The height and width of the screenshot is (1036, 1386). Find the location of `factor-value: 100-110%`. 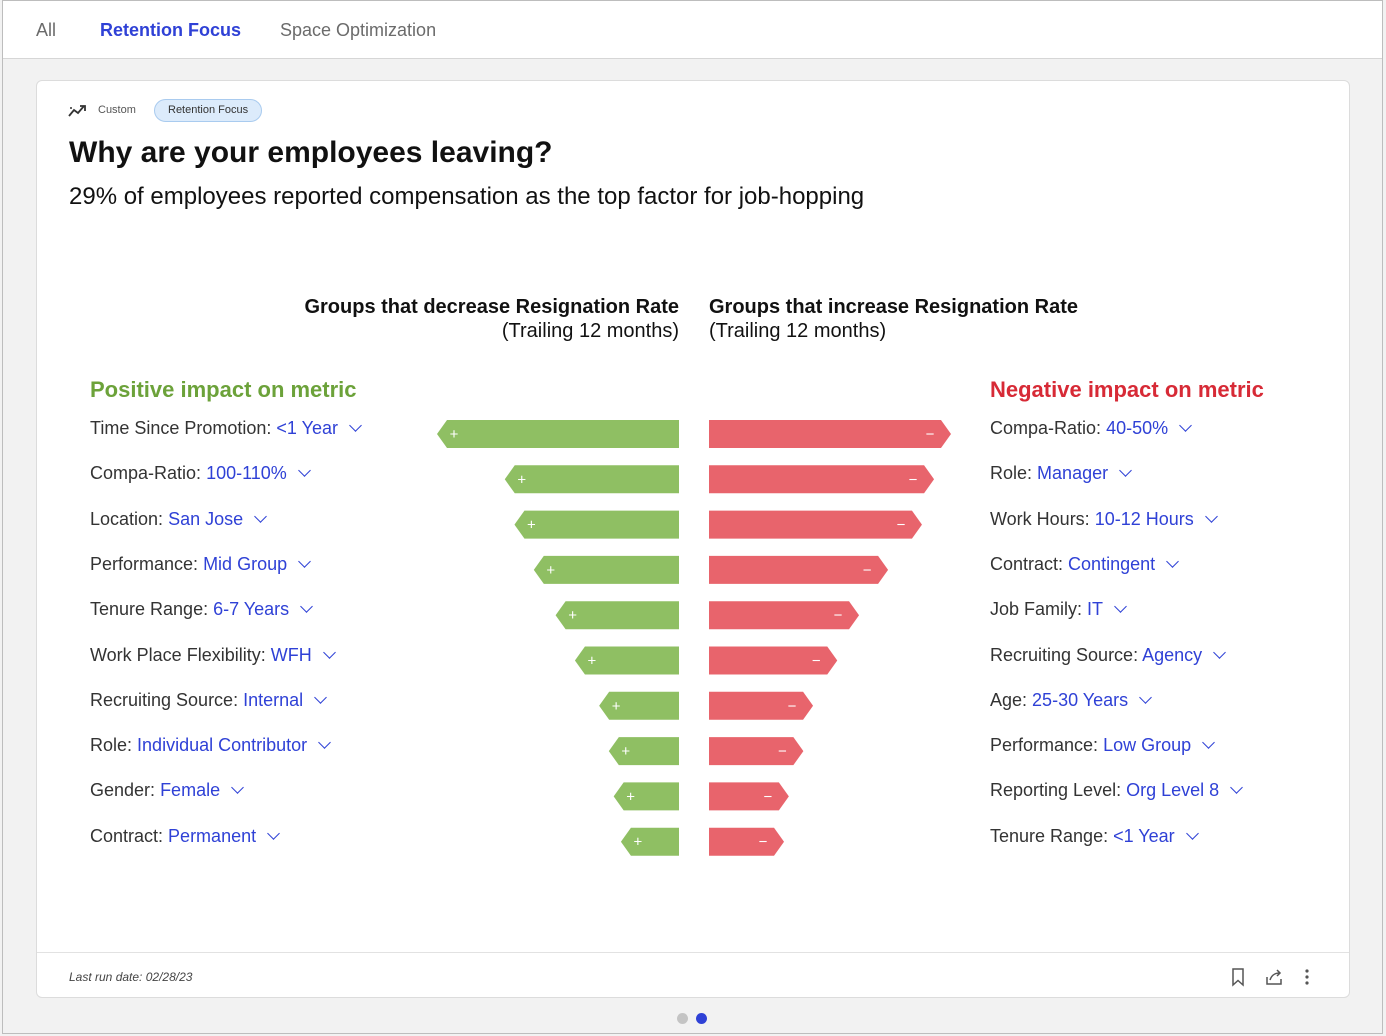

factor-value: 100-110% is located at coordinates (246, 473).